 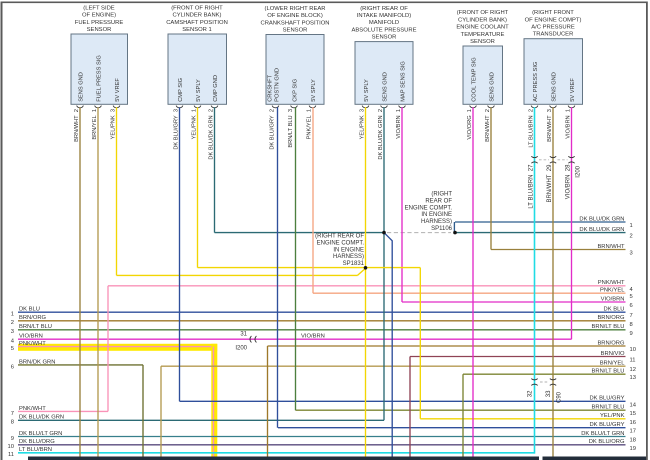 What do you see at coordinates (177, 129) in the screenshot?
I see `svg-text: DK BLU/GRY 3` at bounding box center [177, 129].